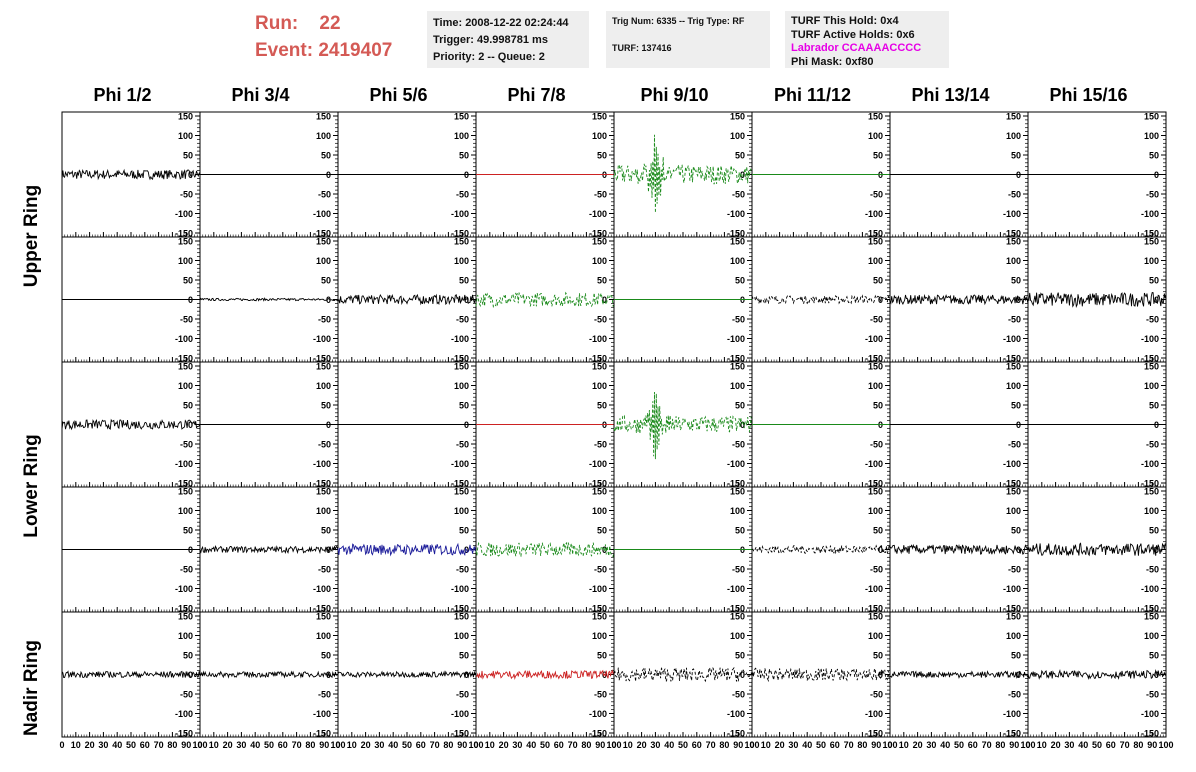 The height and width of the screenshot is (772, 1196). What do you see at coordinates (489, 57) in the screenshot?
I see `priority-text: Priority: 2 -- Queue: 2` at bounding box center [489, 57].